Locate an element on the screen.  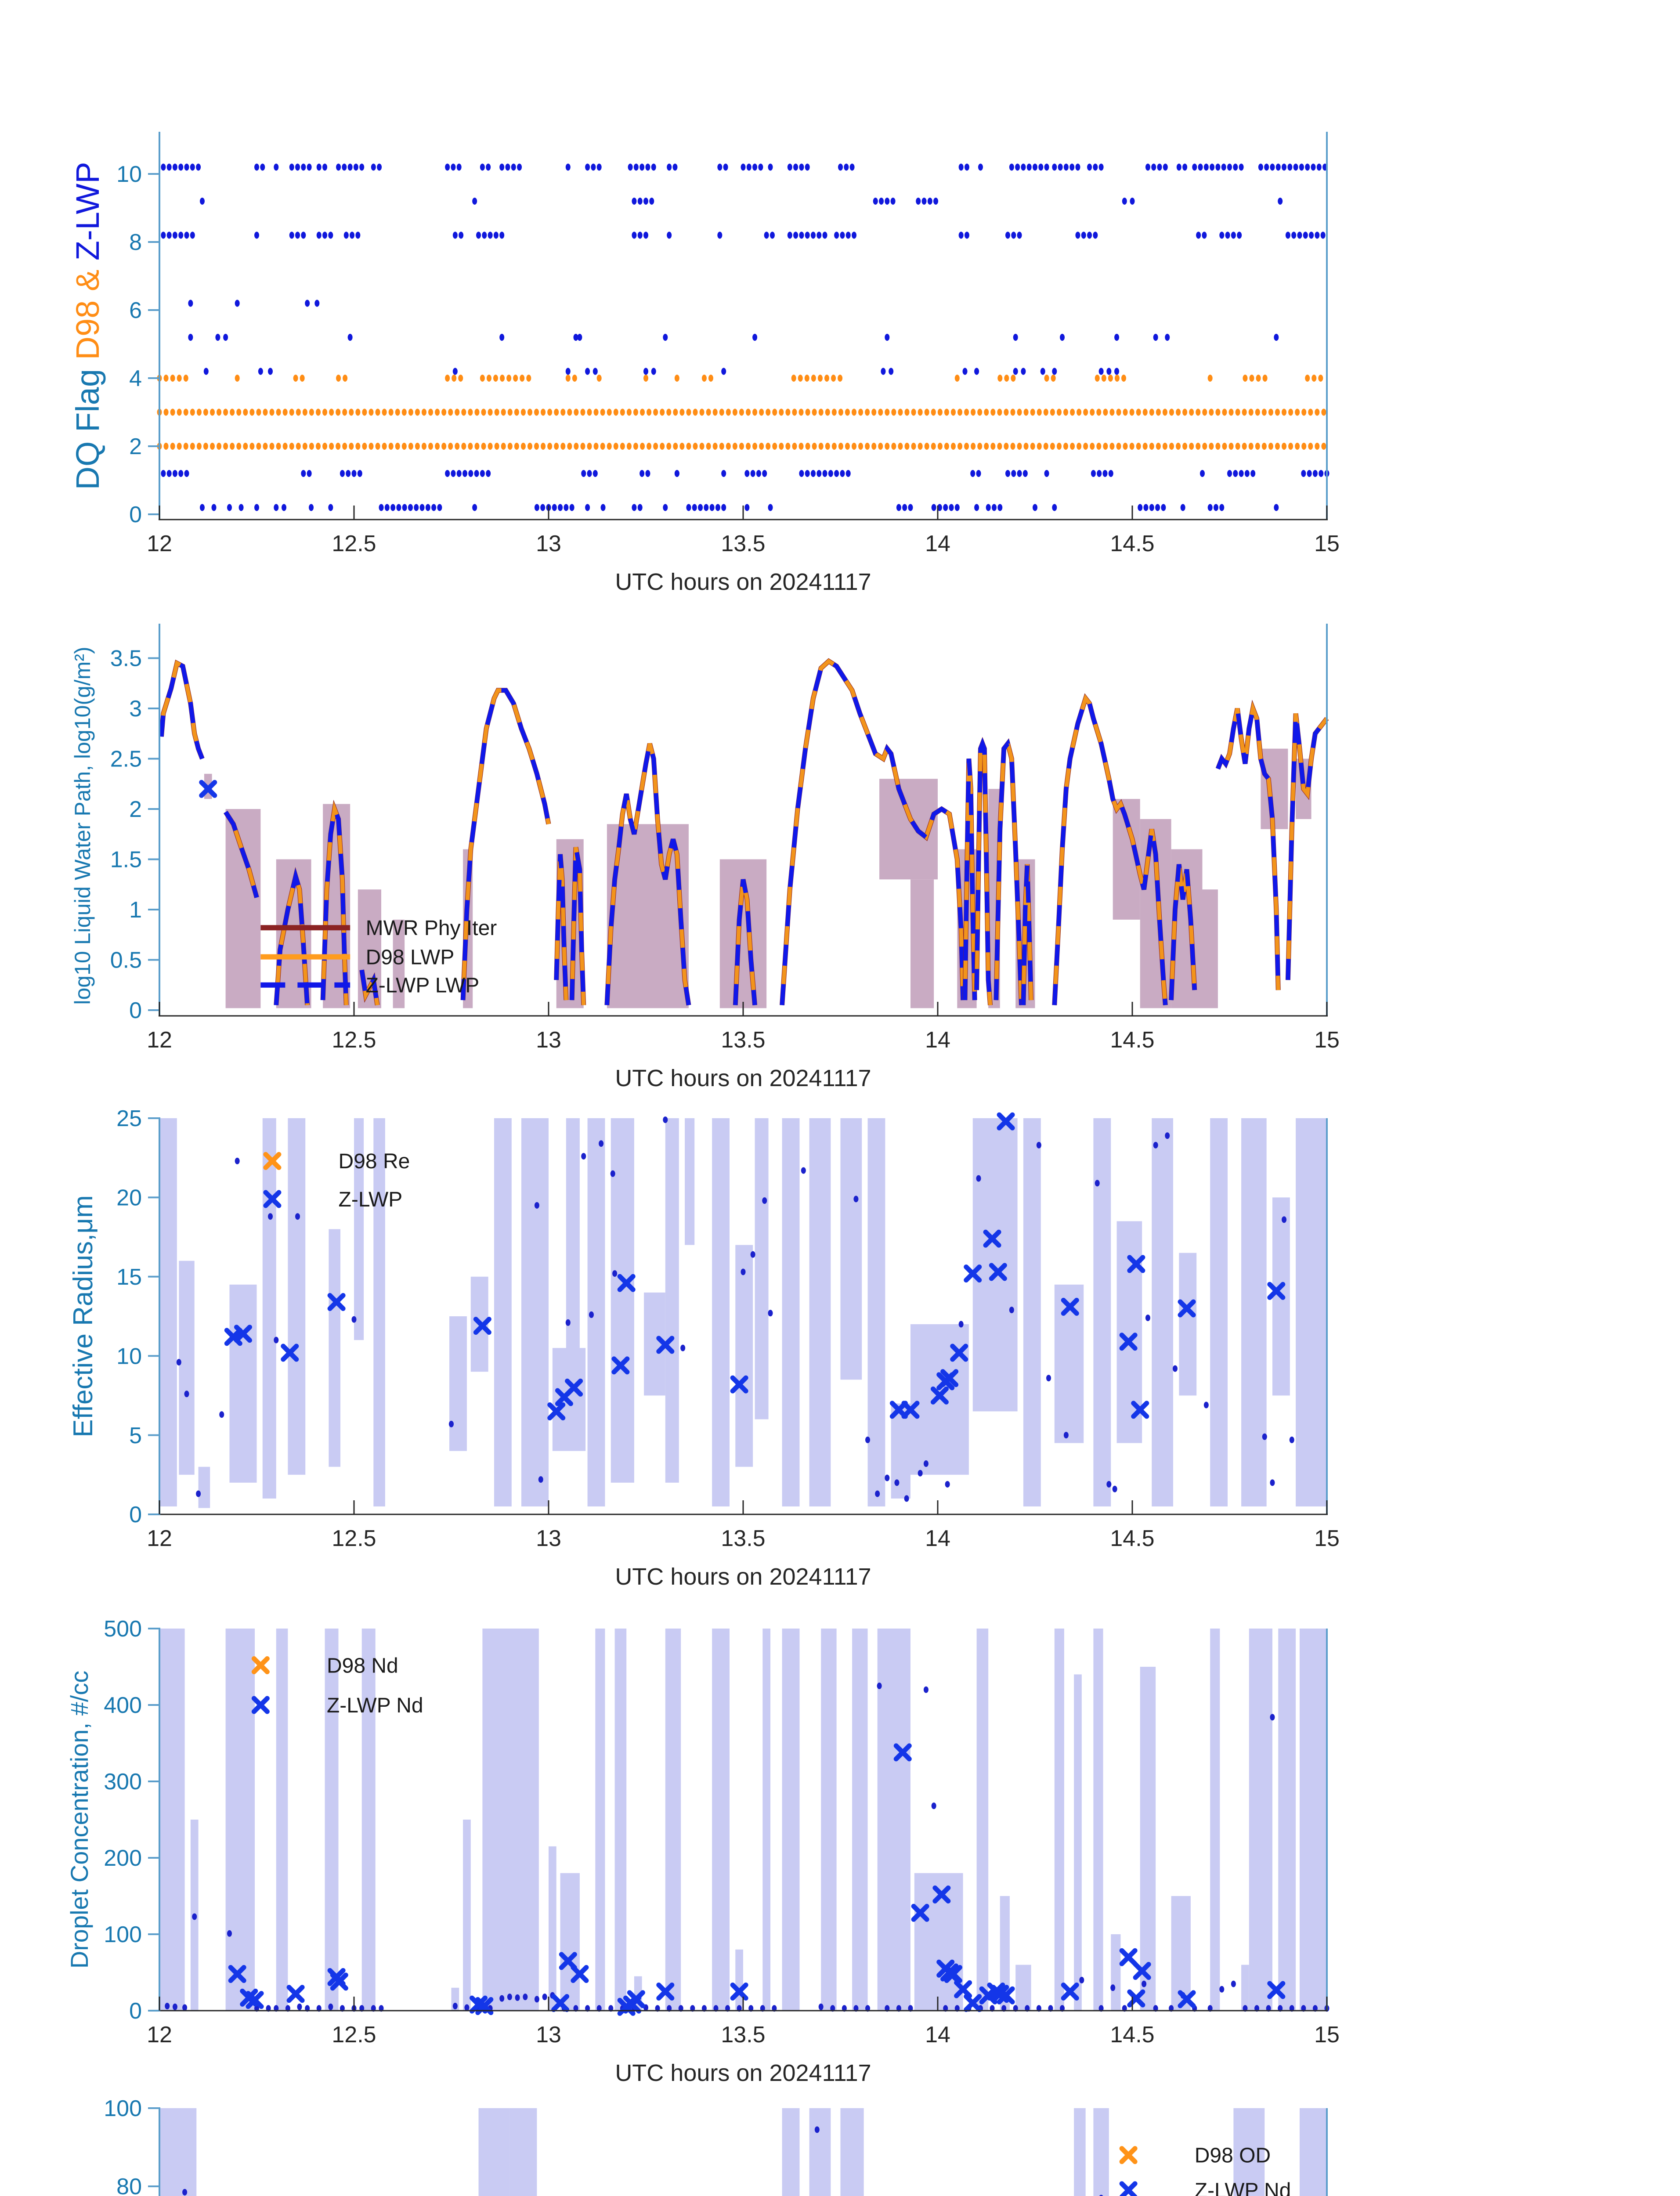
legend-label: D98 Nd is located at coordinates (362, 1665).